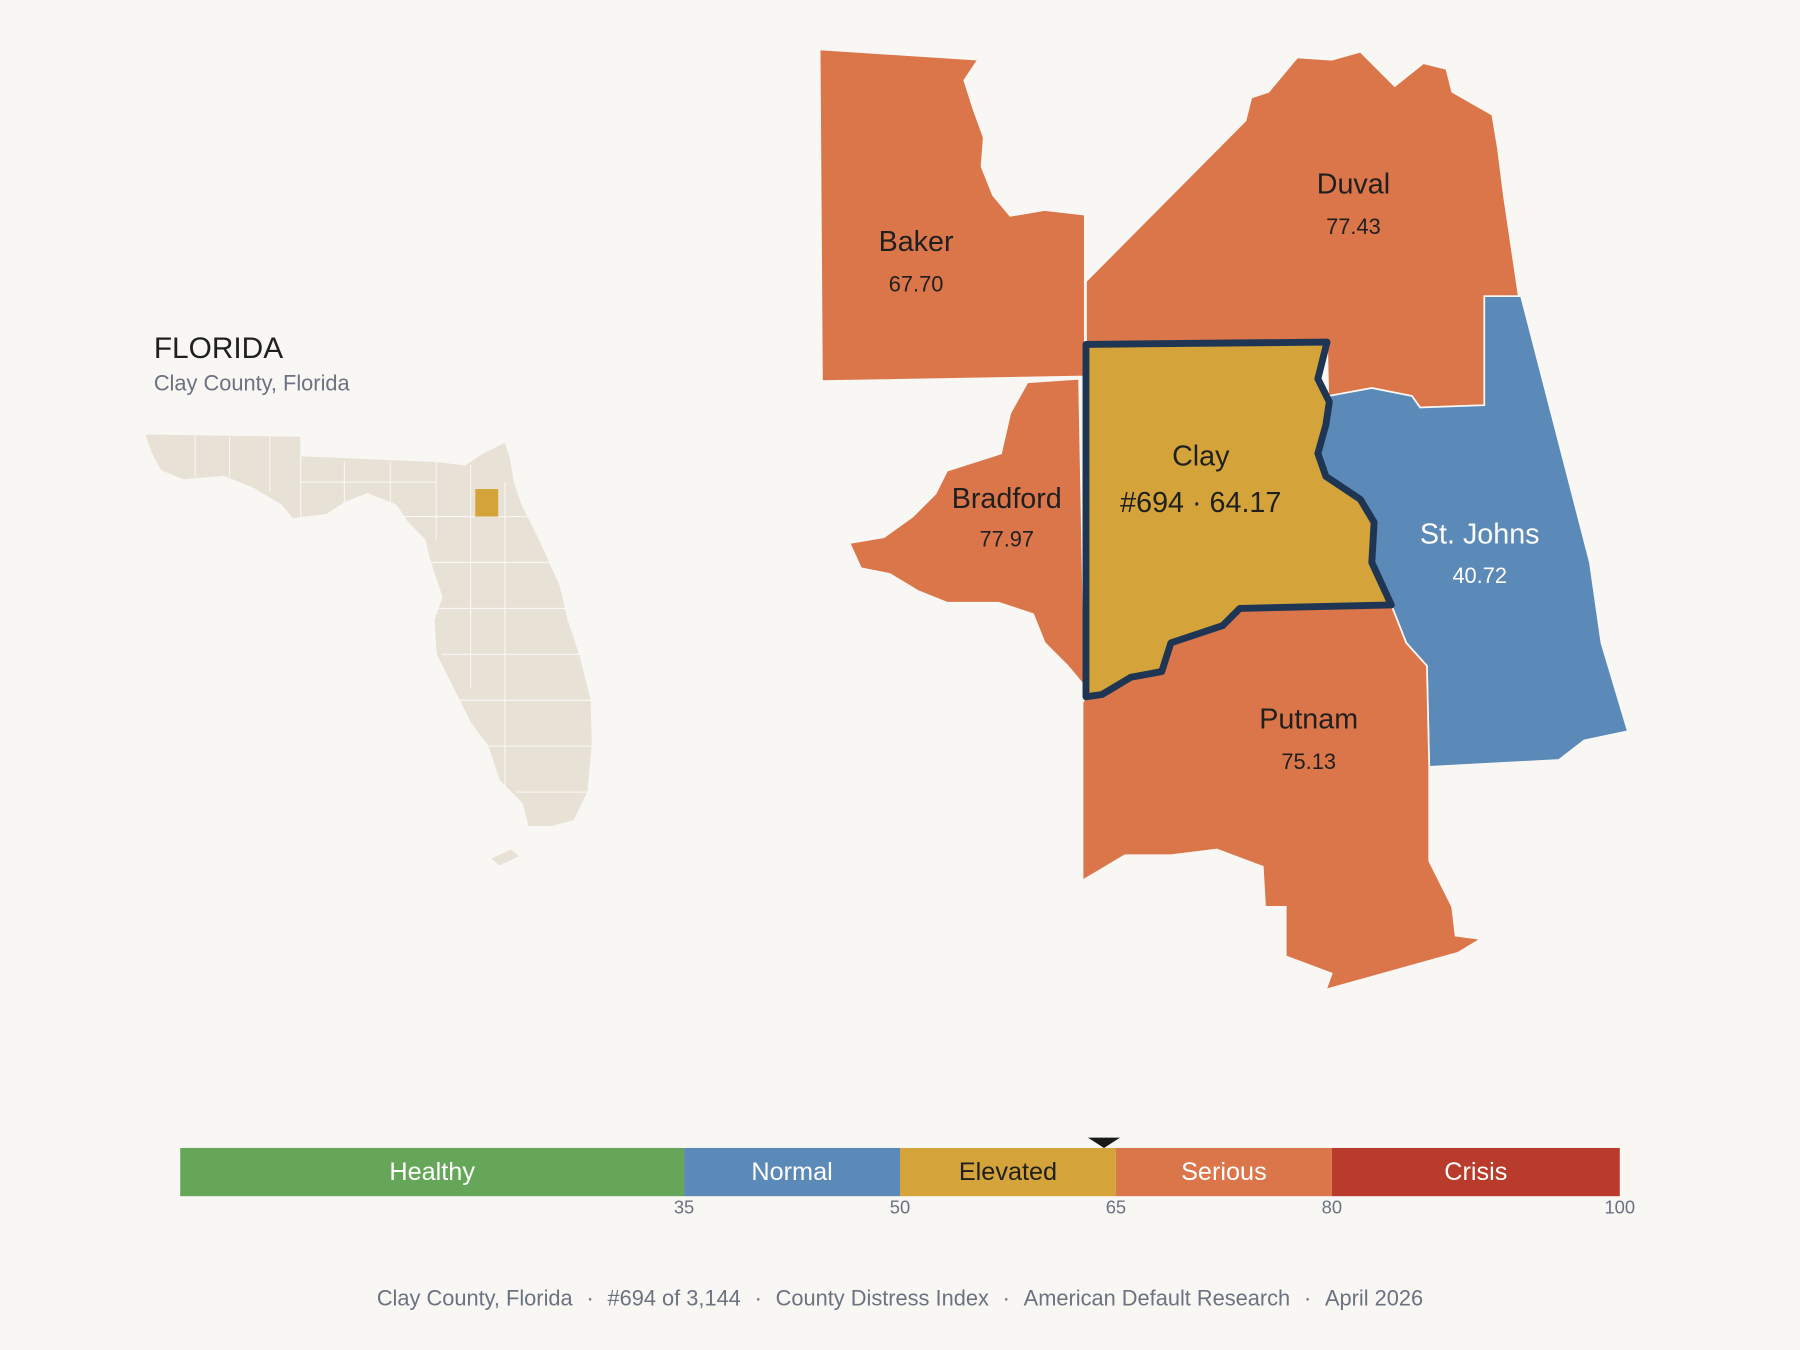 The width and height of the screenshot is (1800, 1350). What do you see at coordinates (673, 1297) in the screenshot?
I see `footer-item: #694 of 3,144` at bounding box center [673, 1297].